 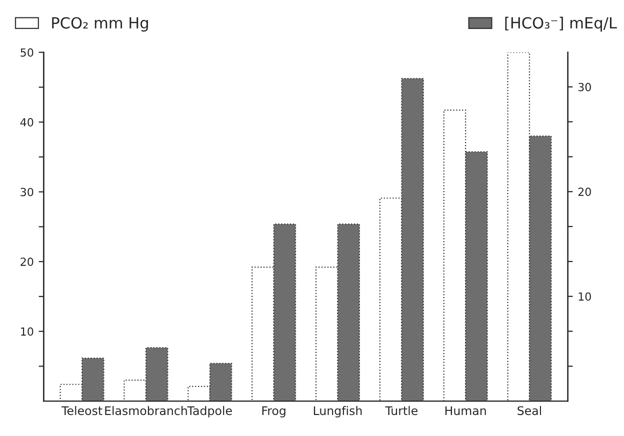 I want to click on x-tick-label: Turtle, so click(x=401, y=411).